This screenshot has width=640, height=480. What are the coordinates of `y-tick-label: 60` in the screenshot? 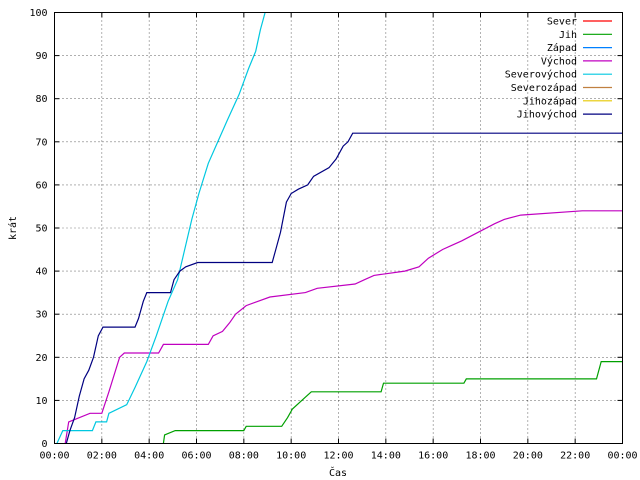 It's located at (41, 185).